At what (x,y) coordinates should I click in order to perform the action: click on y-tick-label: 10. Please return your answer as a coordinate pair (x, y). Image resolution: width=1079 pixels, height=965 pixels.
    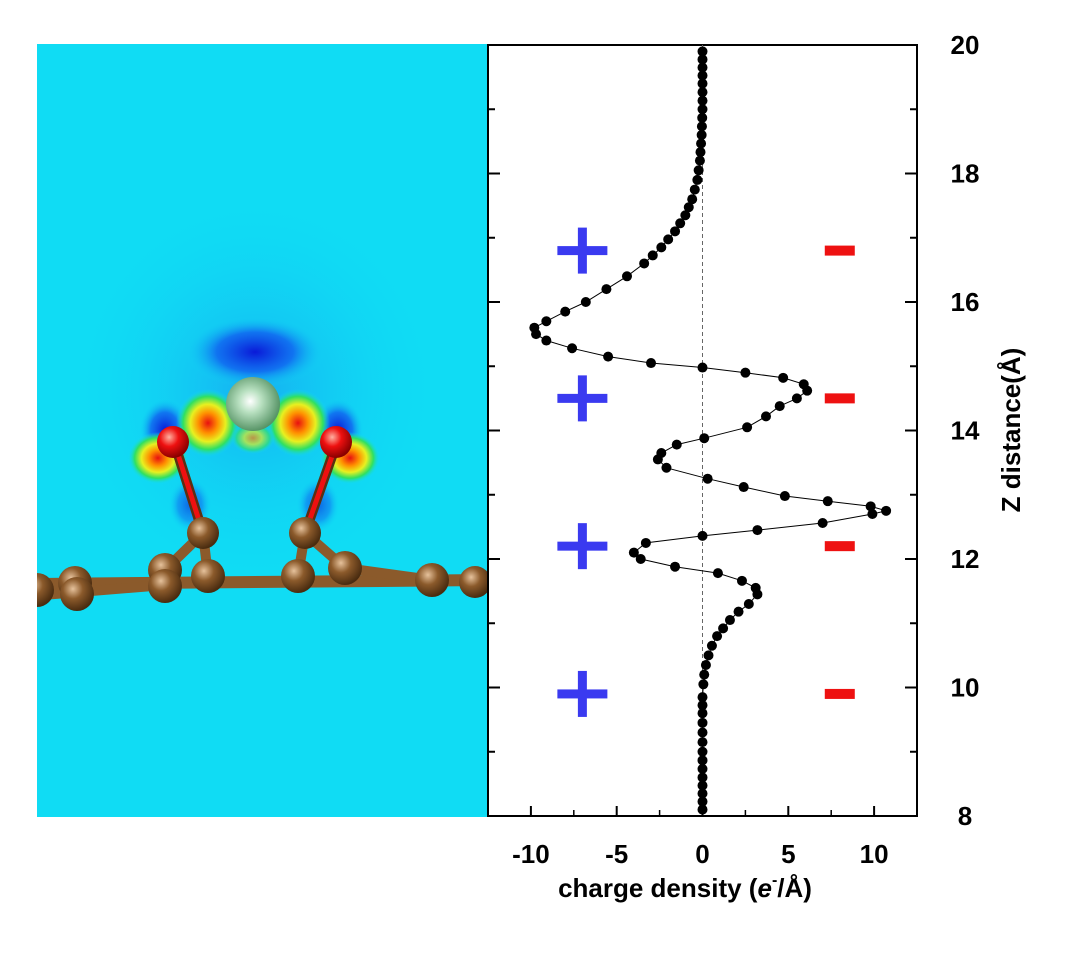
    Looking at the image, I should click on (965, 688).